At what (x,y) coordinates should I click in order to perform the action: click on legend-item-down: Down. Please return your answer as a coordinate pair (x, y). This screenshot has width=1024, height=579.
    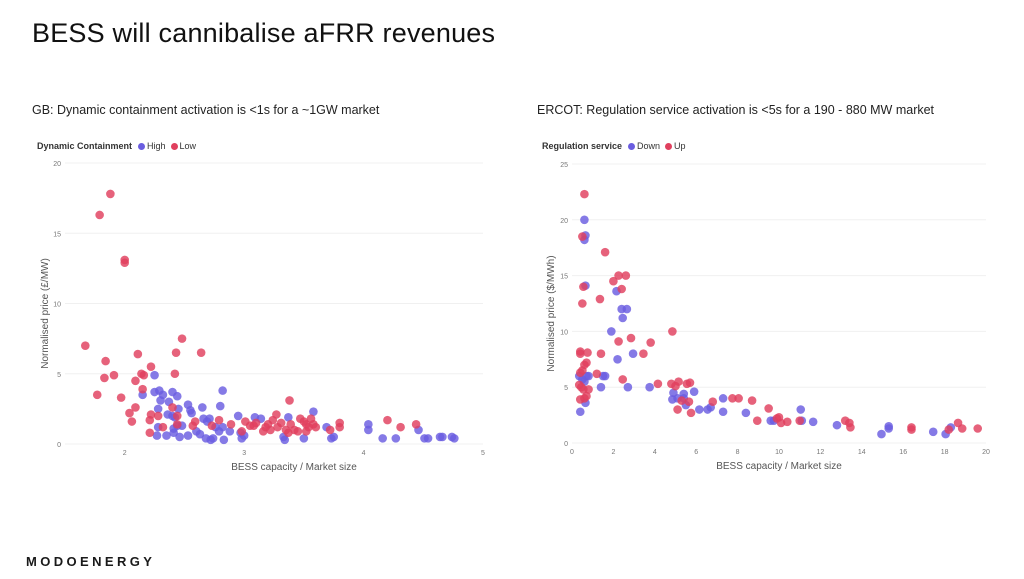
    Looking at the image, I should click on (644, 146).